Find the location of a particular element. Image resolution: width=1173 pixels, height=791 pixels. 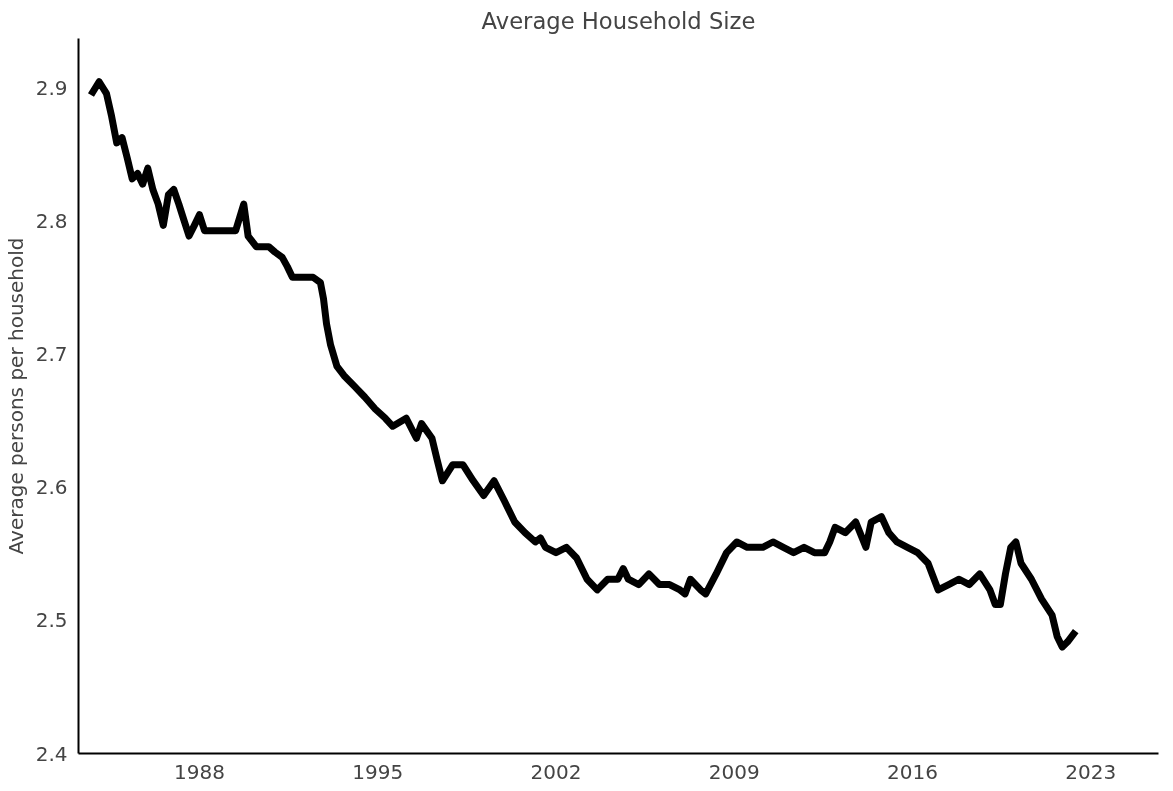

x-tick-label: 2002 is located at coordinates (556, 771).